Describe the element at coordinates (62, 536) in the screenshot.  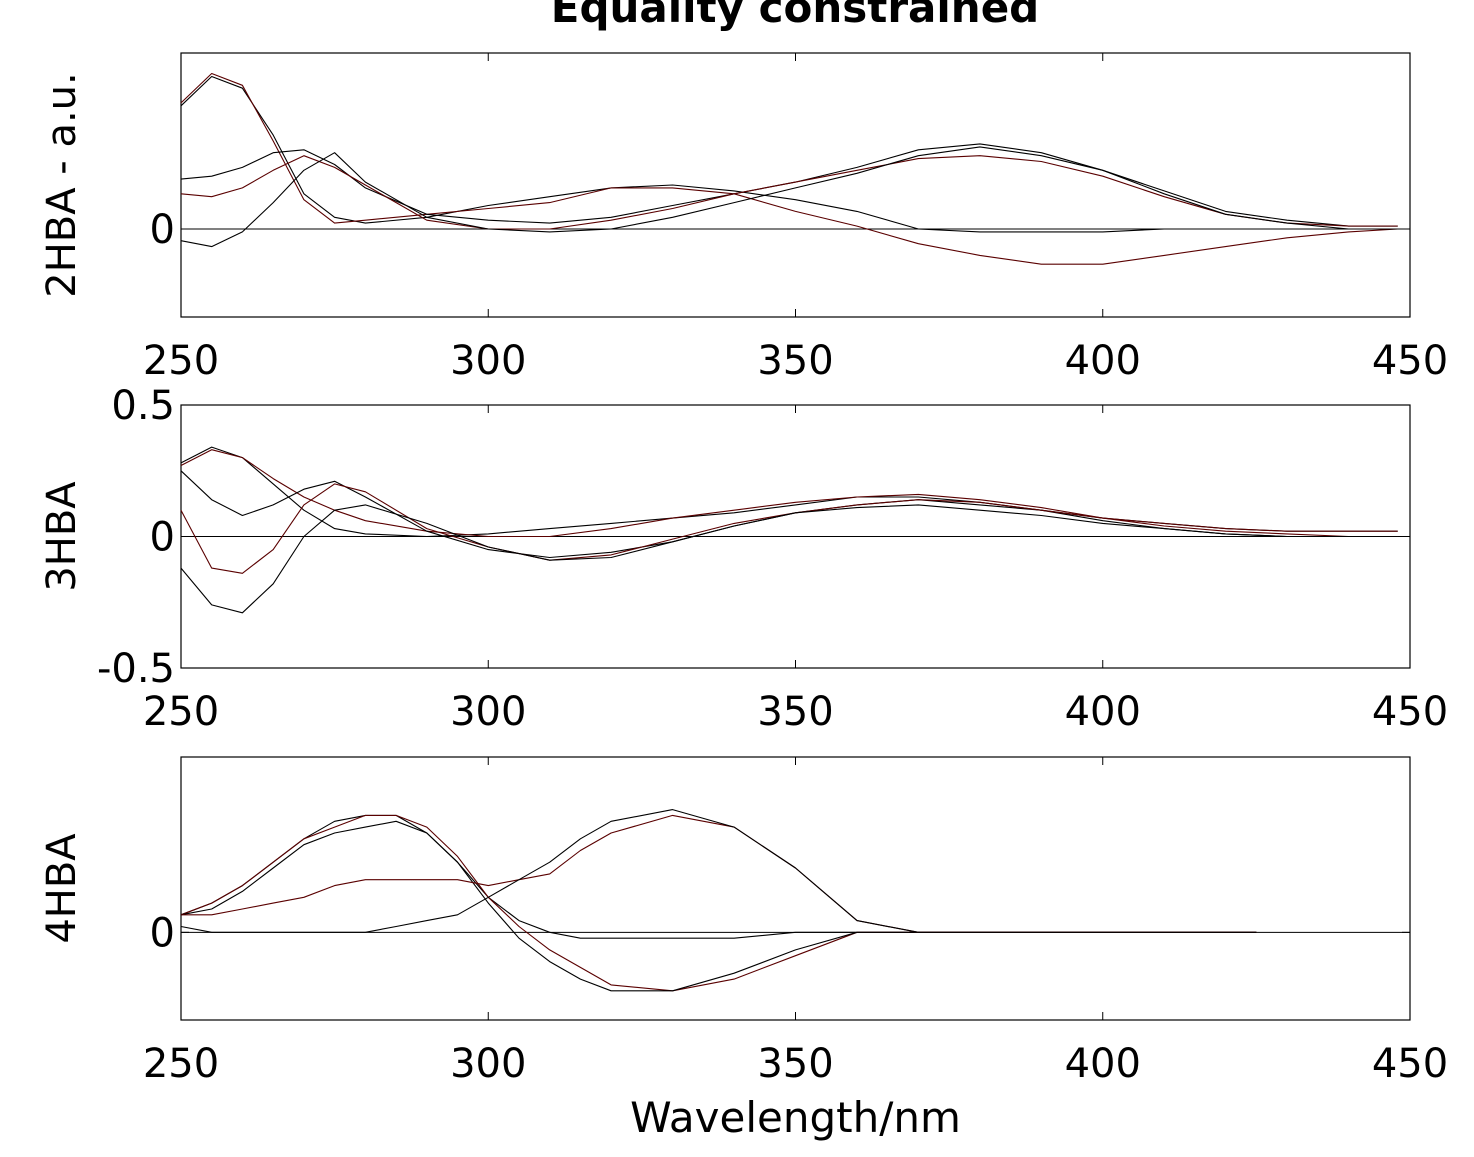
I see `y-axis-label: 3HBA` at that location.